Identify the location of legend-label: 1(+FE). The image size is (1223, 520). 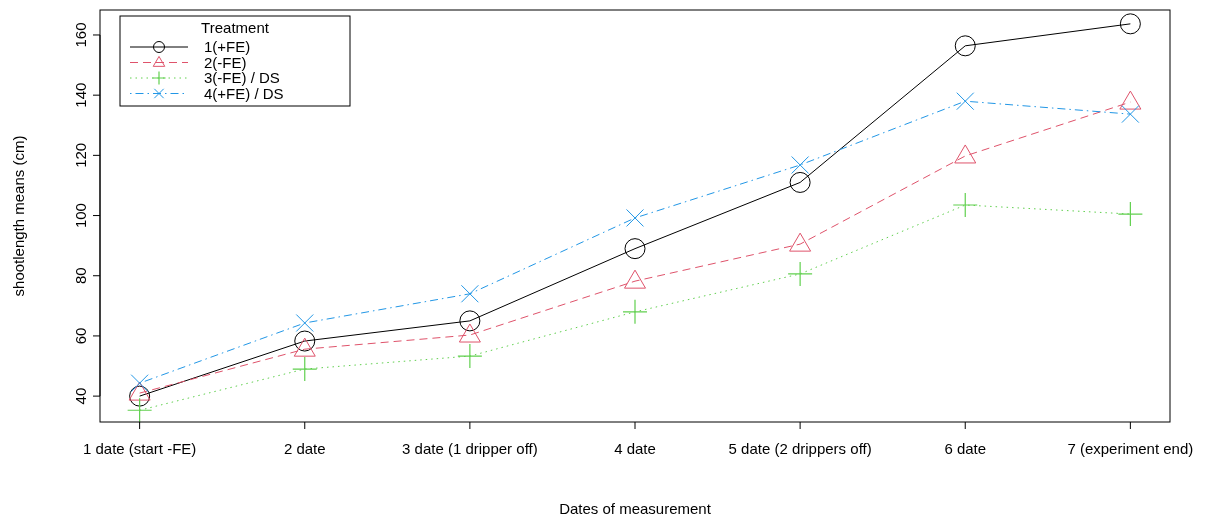
(227, 46).